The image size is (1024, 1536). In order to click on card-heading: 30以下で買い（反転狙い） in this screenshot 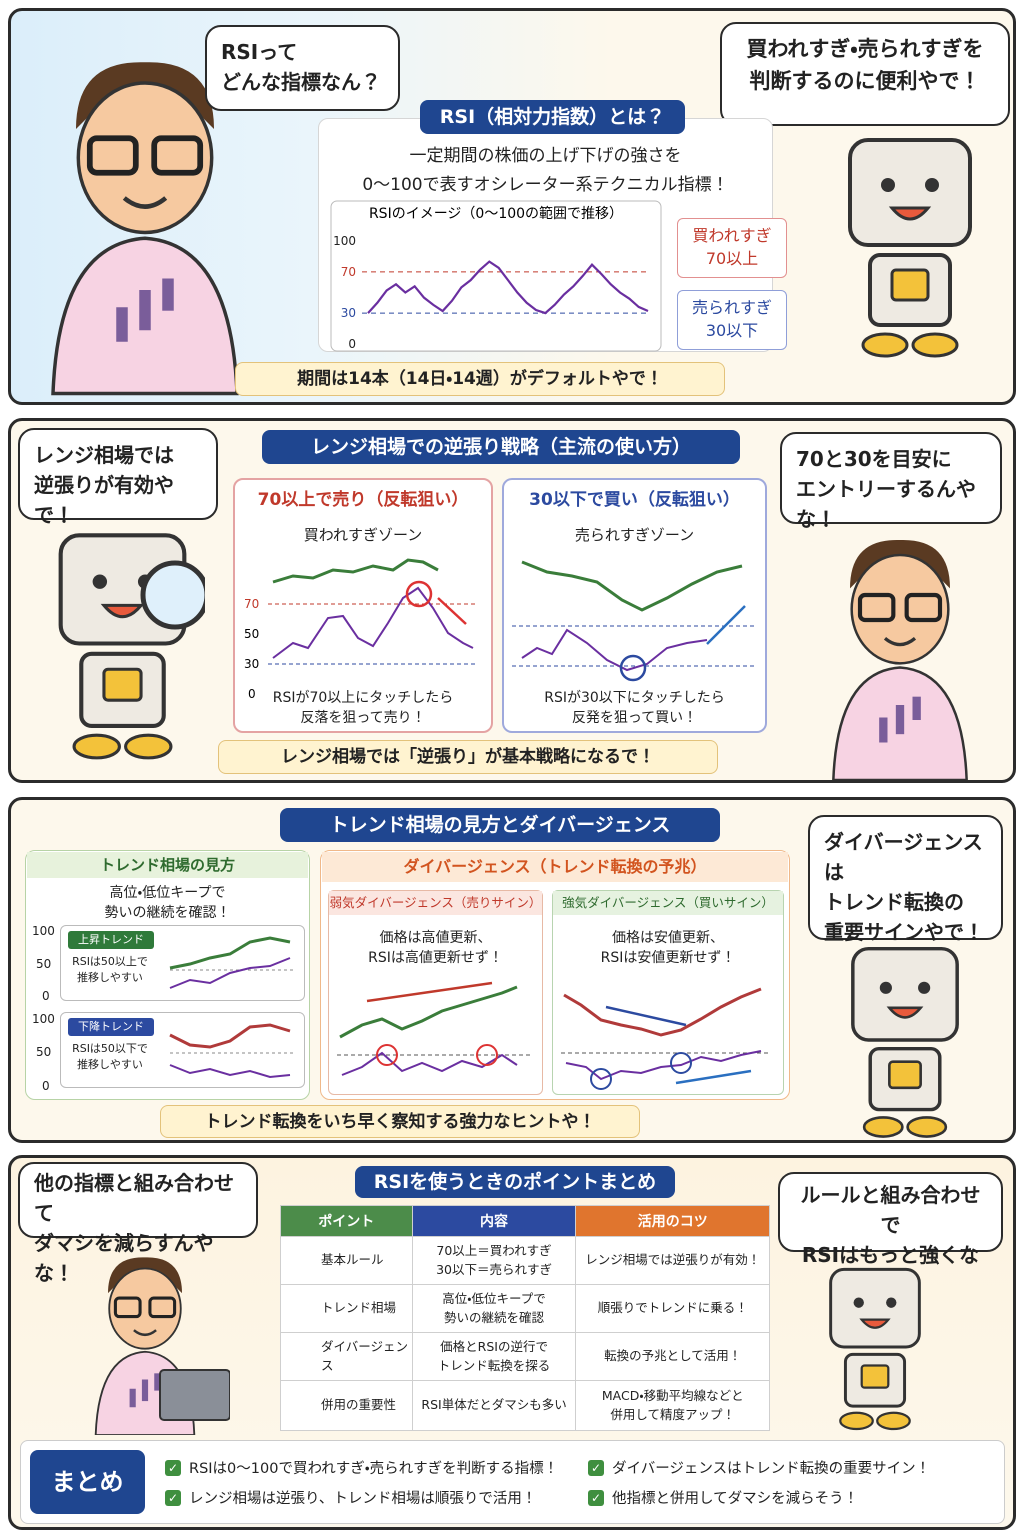, I will do `click(634, 500)`.